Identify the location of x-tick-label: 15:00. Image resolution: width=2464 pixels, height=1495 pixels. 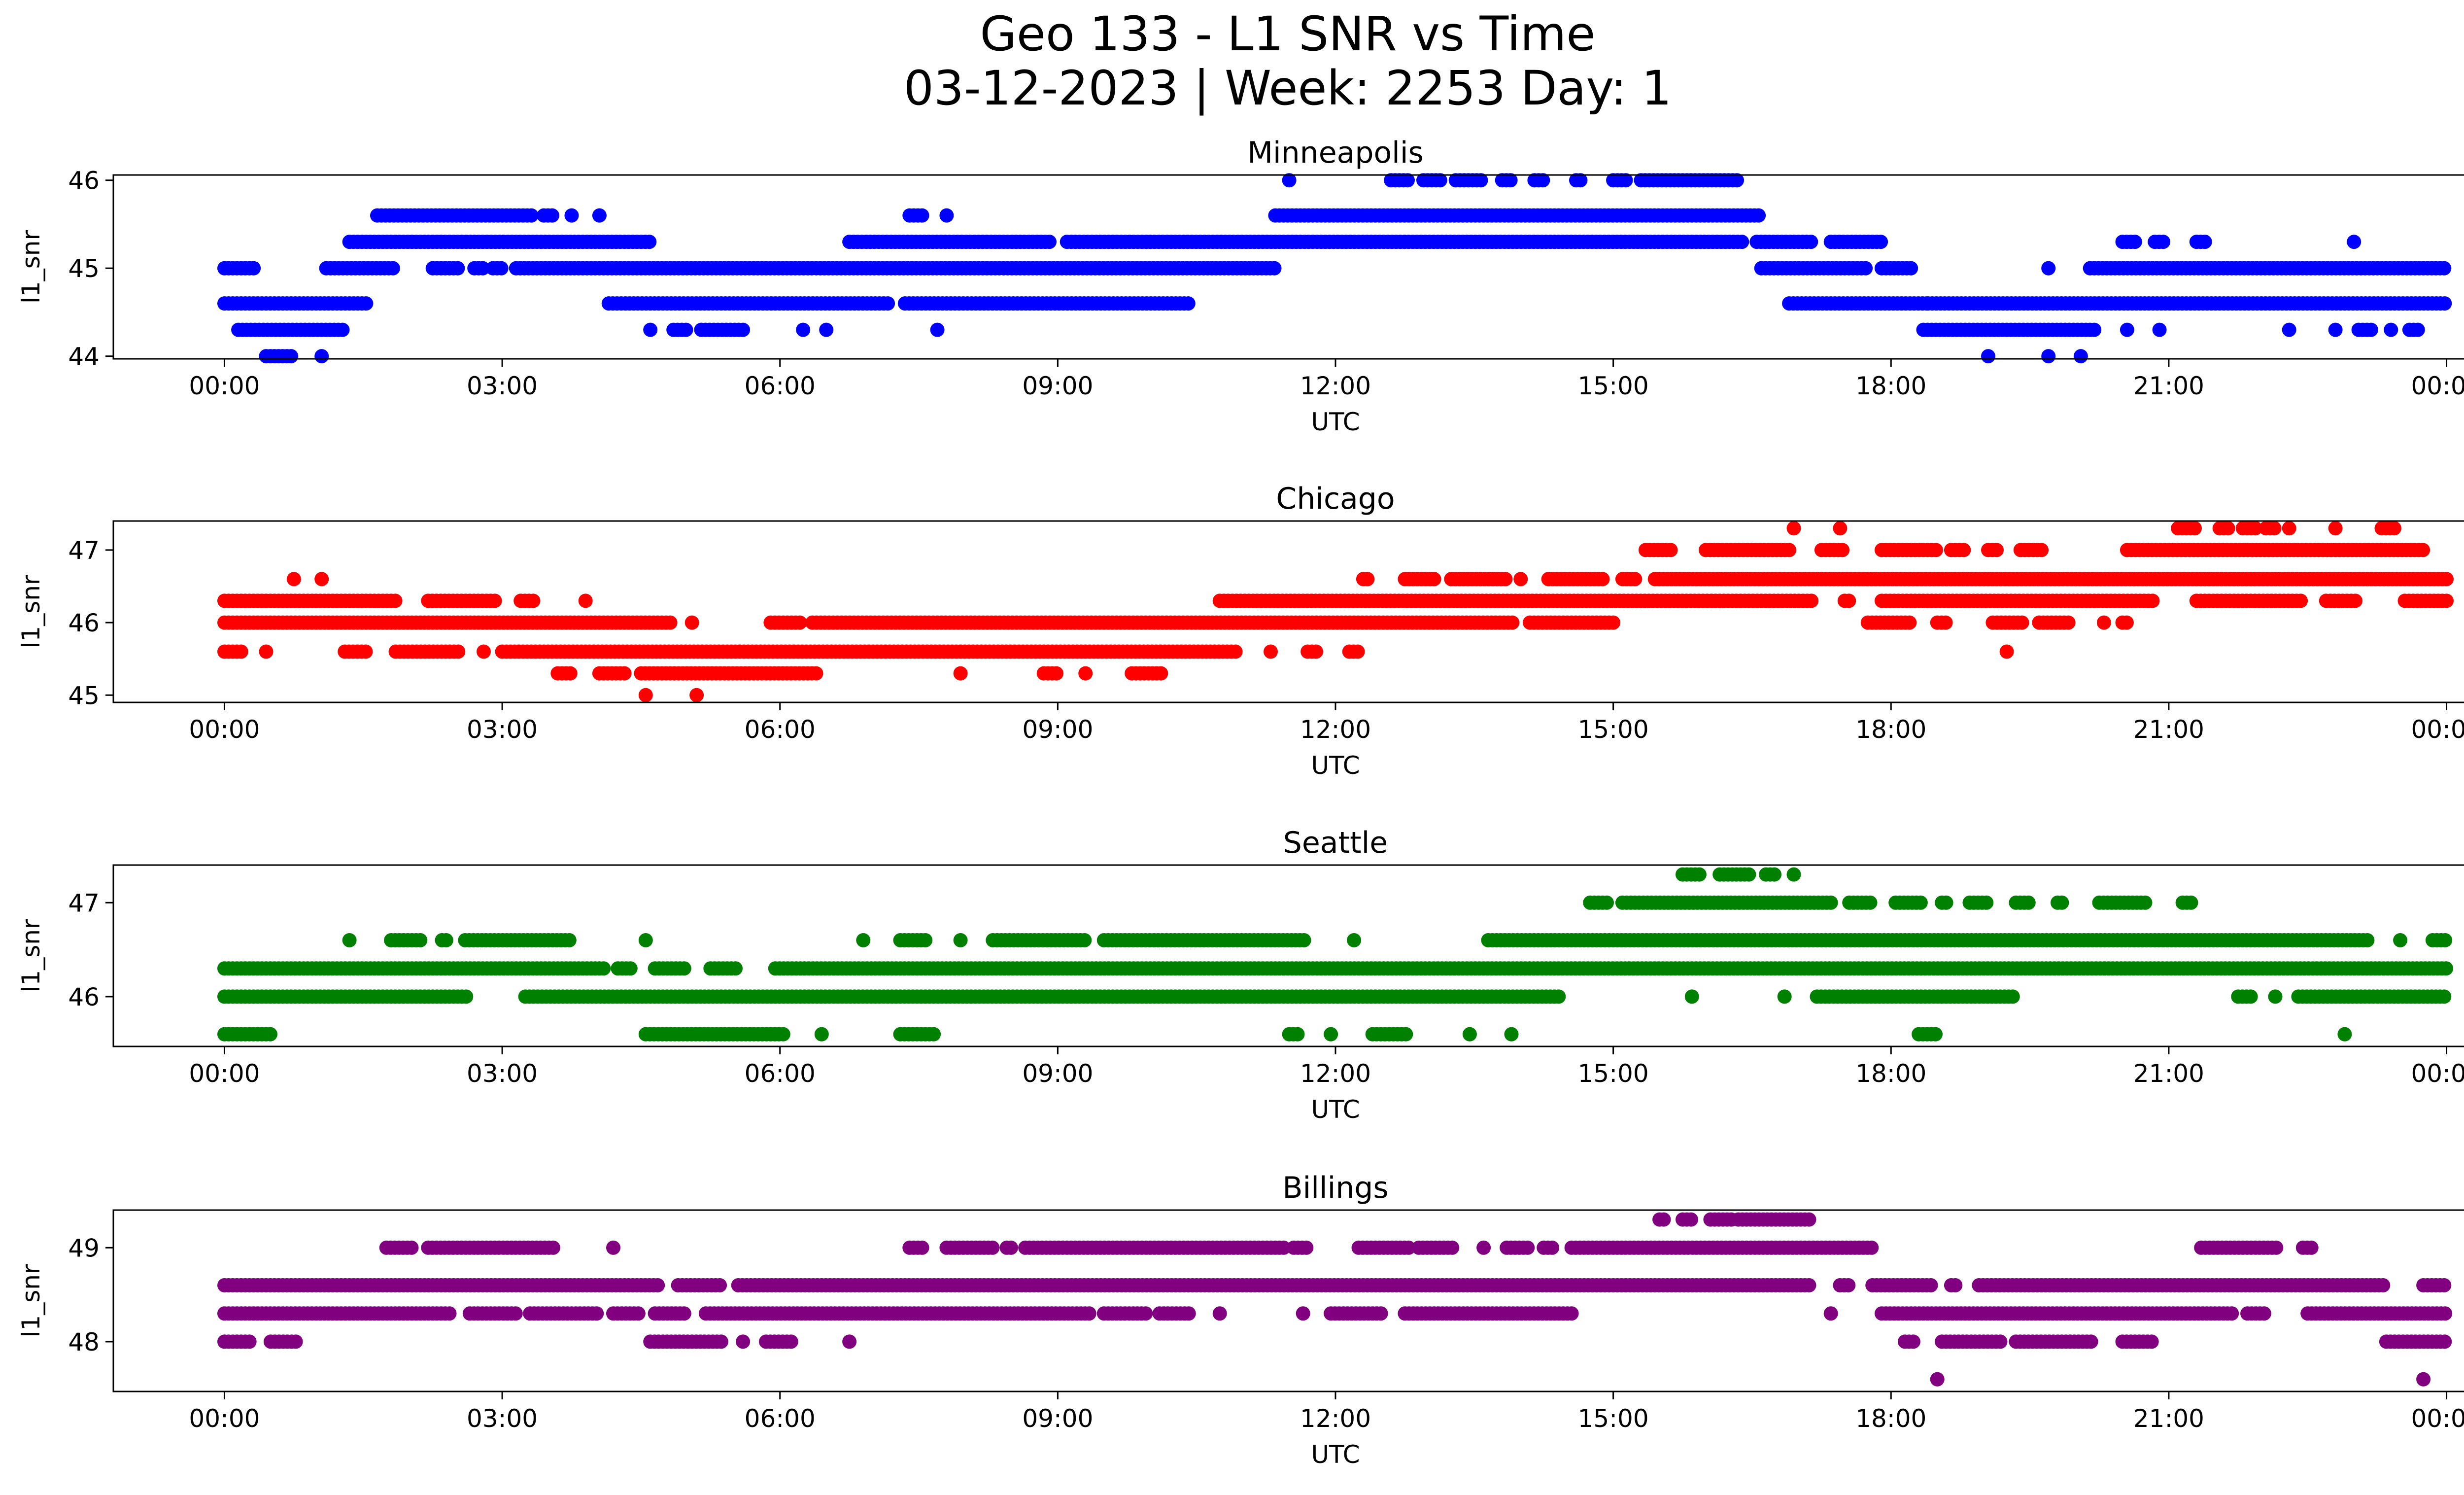
(1613, 1073).